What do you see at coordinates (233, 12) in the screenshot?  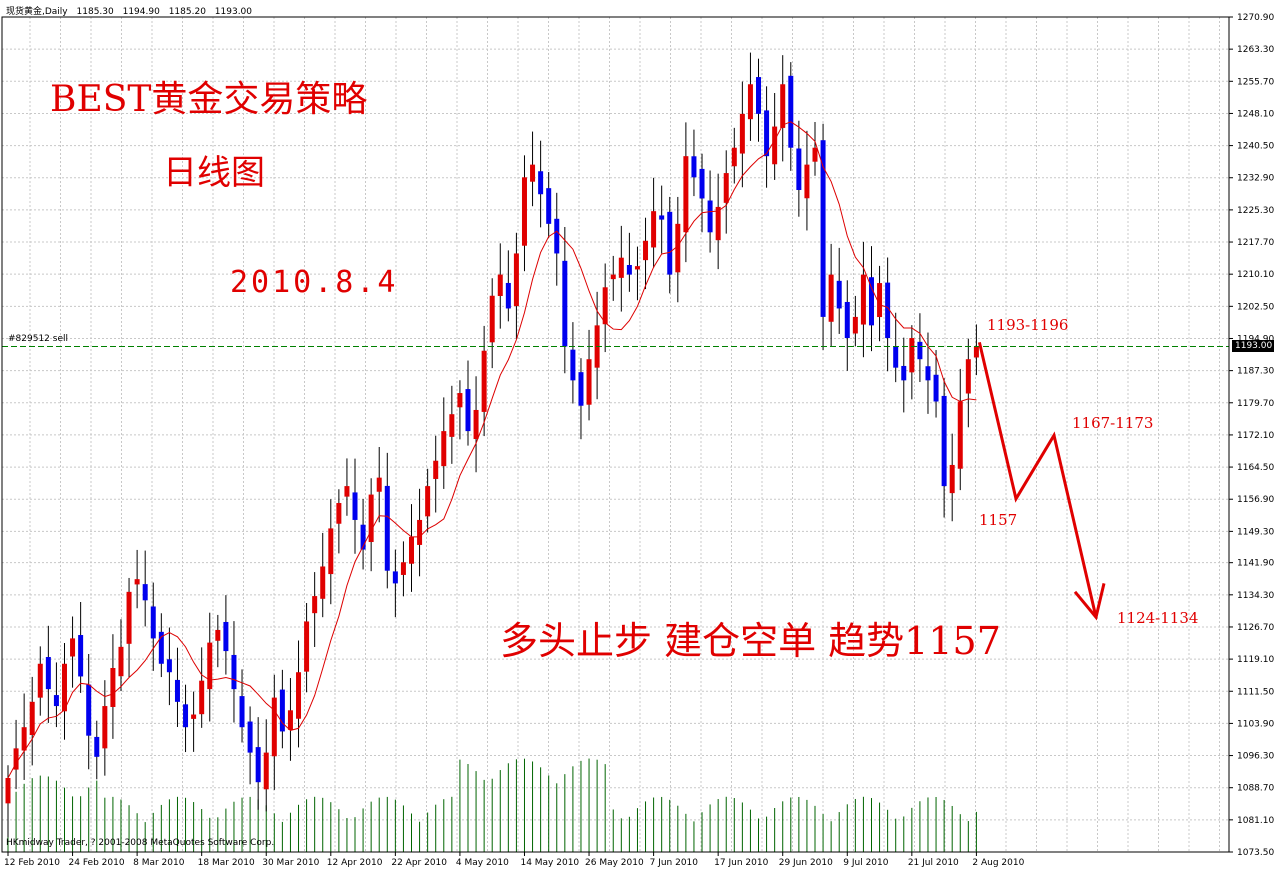 I see `close-value: 1193.00` at bounding box center [233, 12].